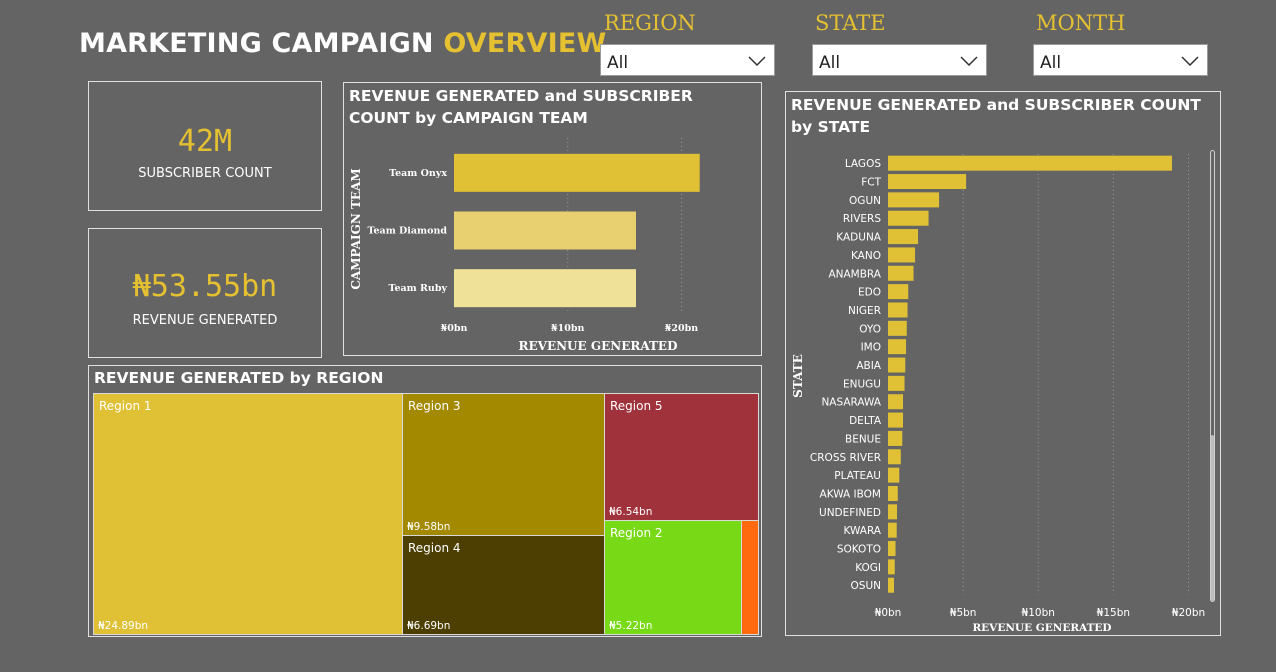  Describe the element at coordinates (239, 378) in the screenshot. I see `region-treemap-title: REVENUE GENERATED by REGION` at that location.